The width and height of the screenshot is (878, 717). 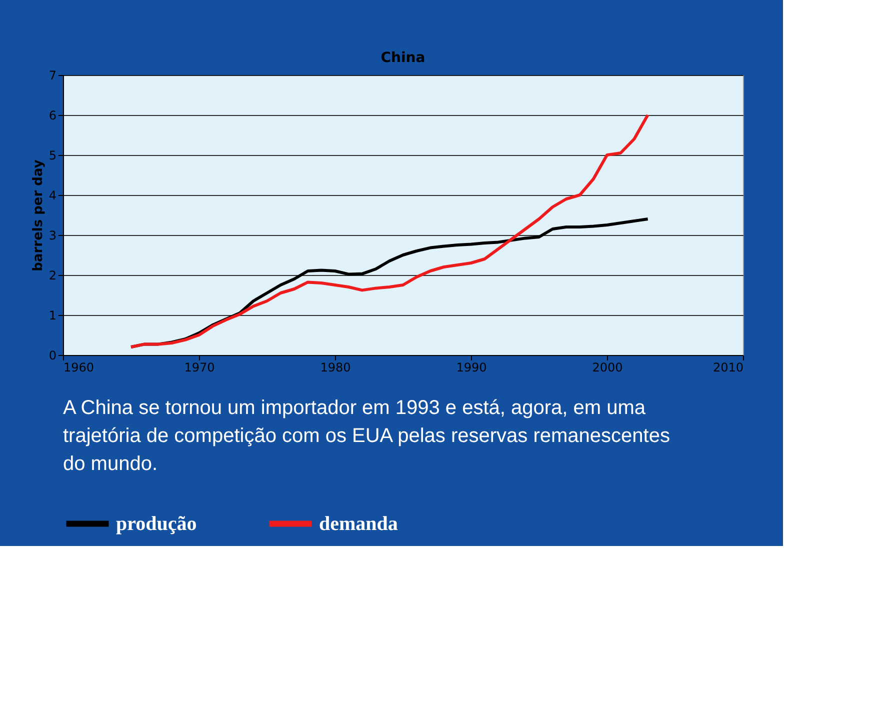 What do you see at coordinates (52, 275) in the screenshot?
I see `y-tick-label: 2` at bounding box center [52, 275].